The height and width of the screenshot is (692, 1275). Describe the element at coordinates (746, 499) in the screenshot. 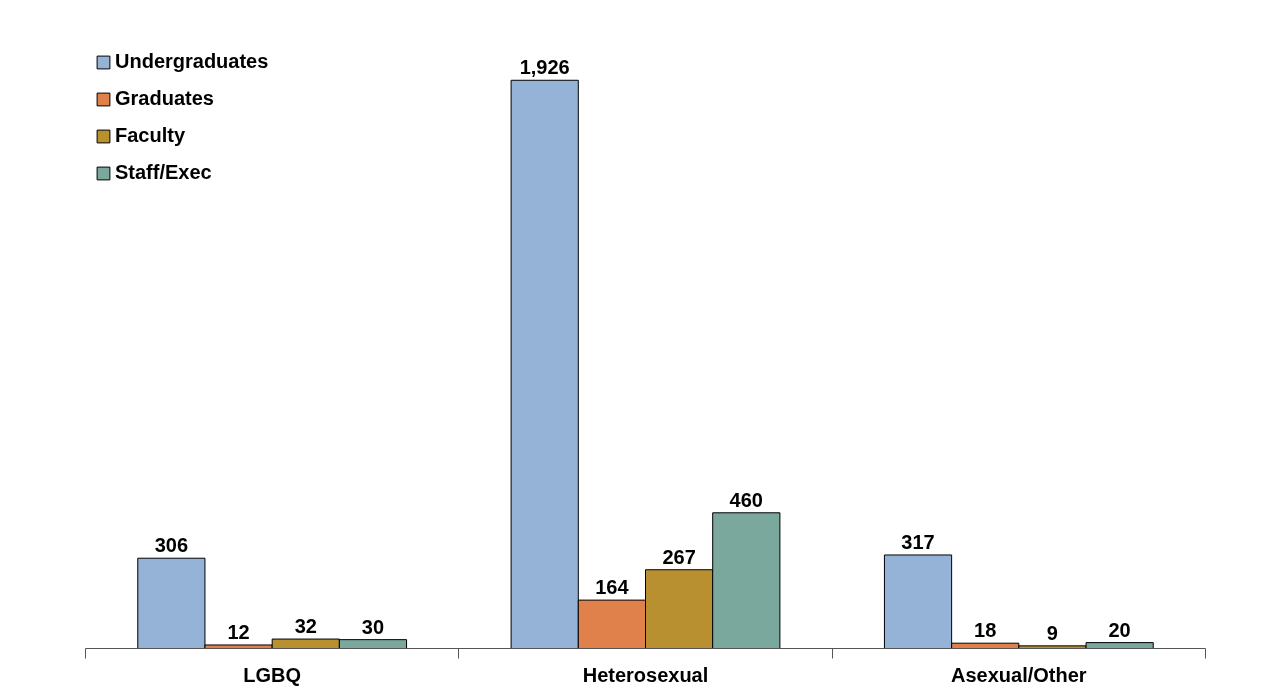

I see `data-label: 460` at that location.